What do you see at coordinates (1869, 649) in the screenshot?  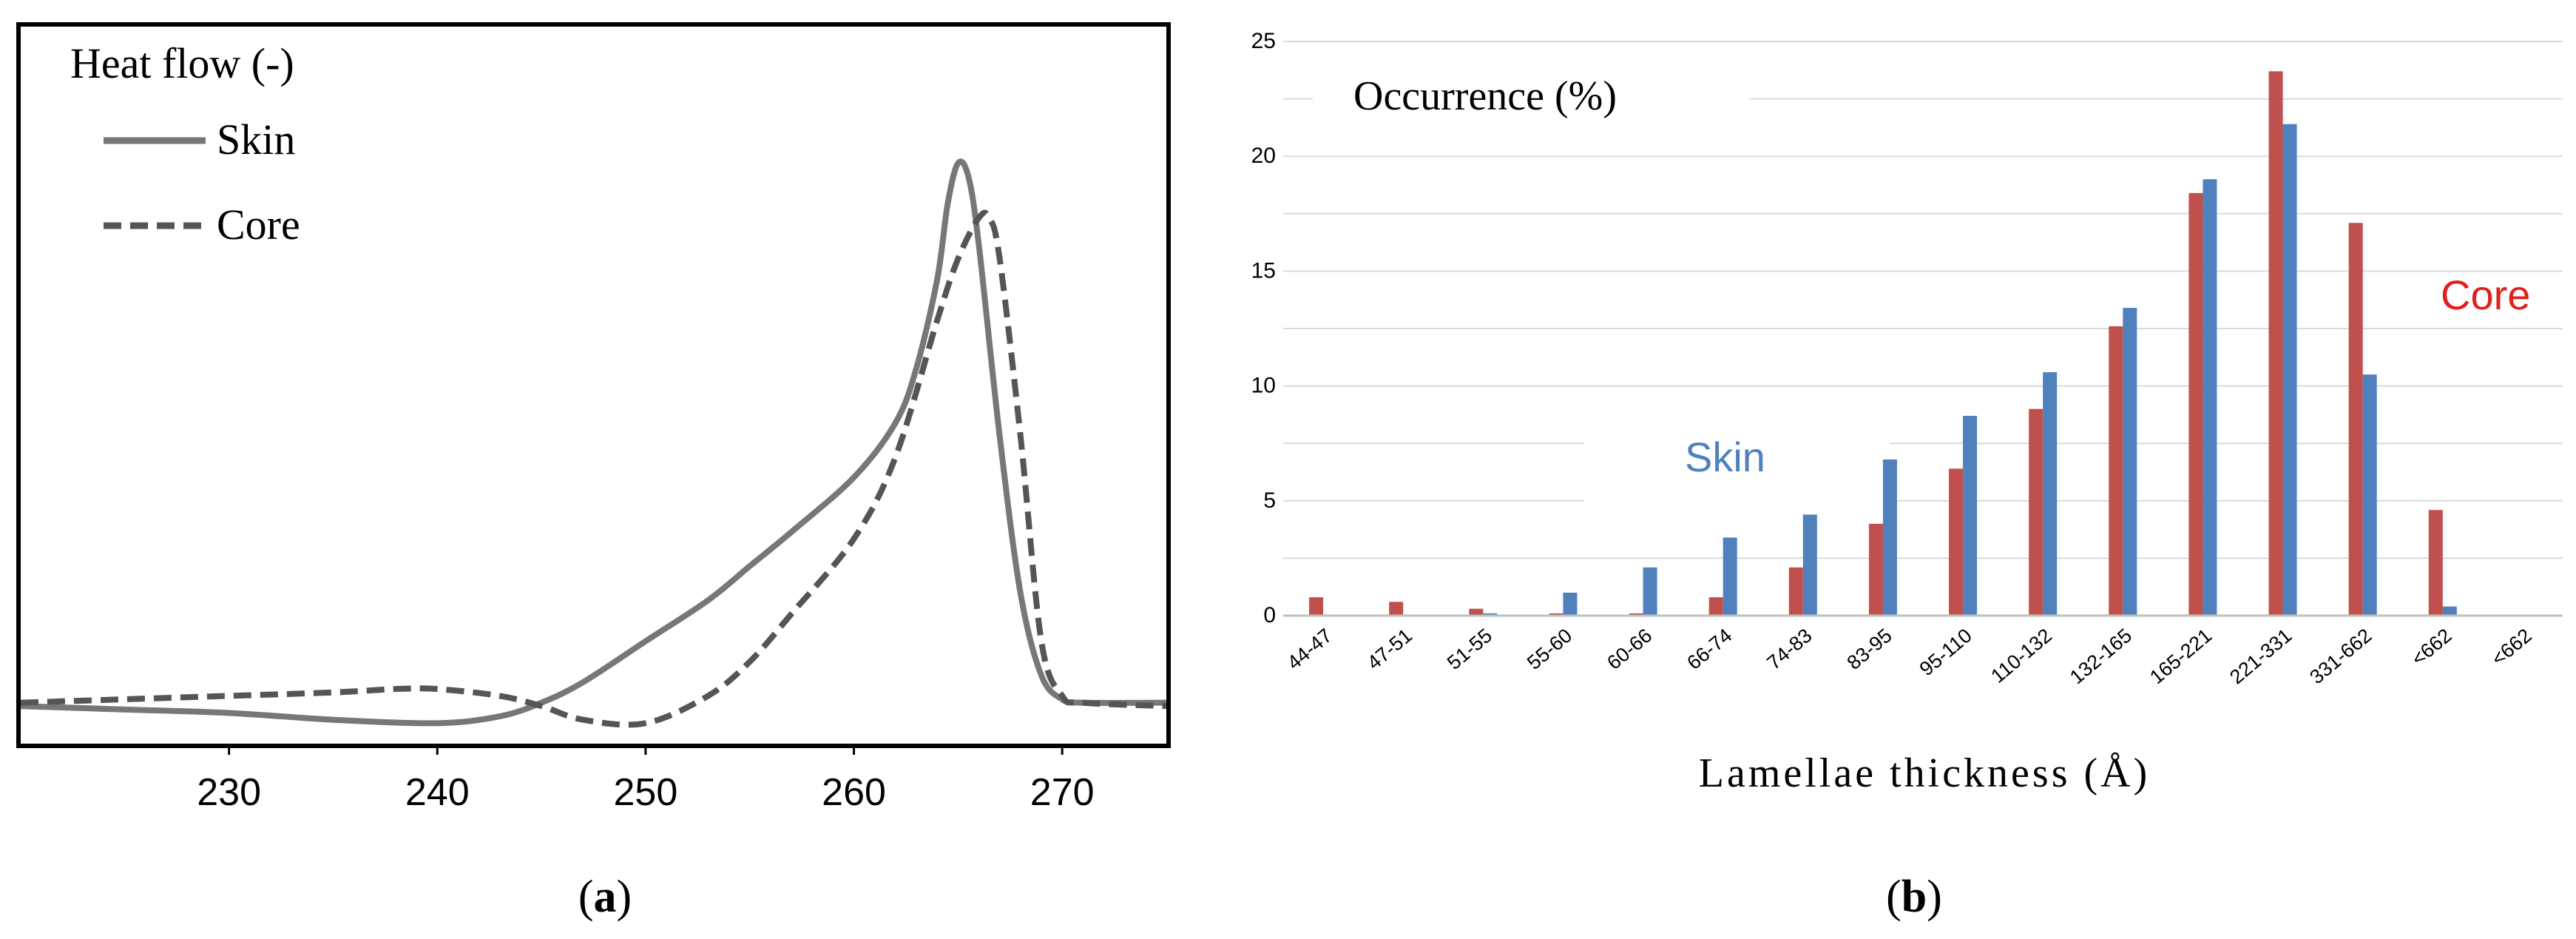 I see `x-tick-label: 83-95` at bounding box center [1869, 649].